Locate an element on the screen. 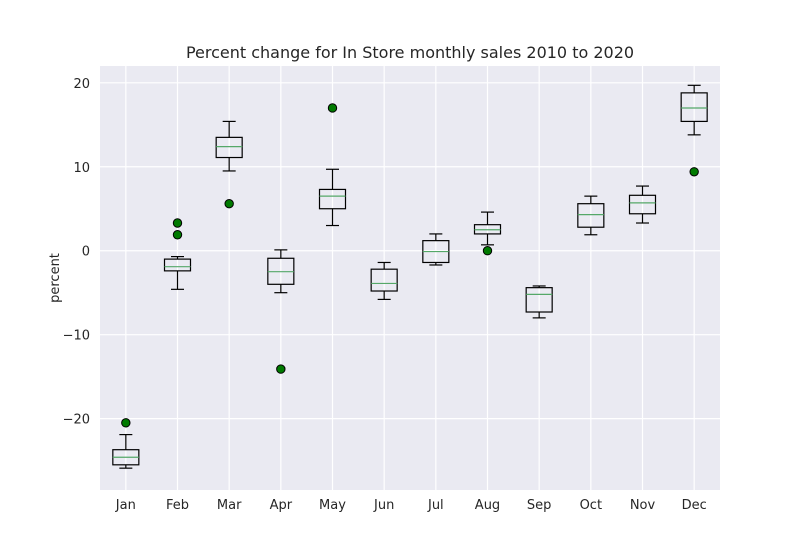 This screenshot has width=800, height=550. x-tick-label: Jan is located at coordinates (125, 505).